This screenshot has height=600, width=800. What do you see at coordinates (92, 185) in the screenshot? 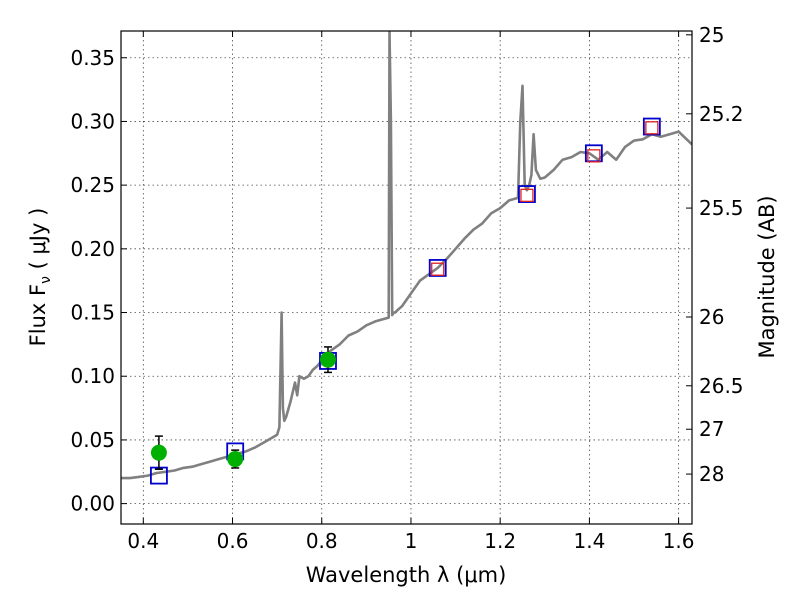
I see `y-tick-label: 0.25` at bounding box center [92, 185].